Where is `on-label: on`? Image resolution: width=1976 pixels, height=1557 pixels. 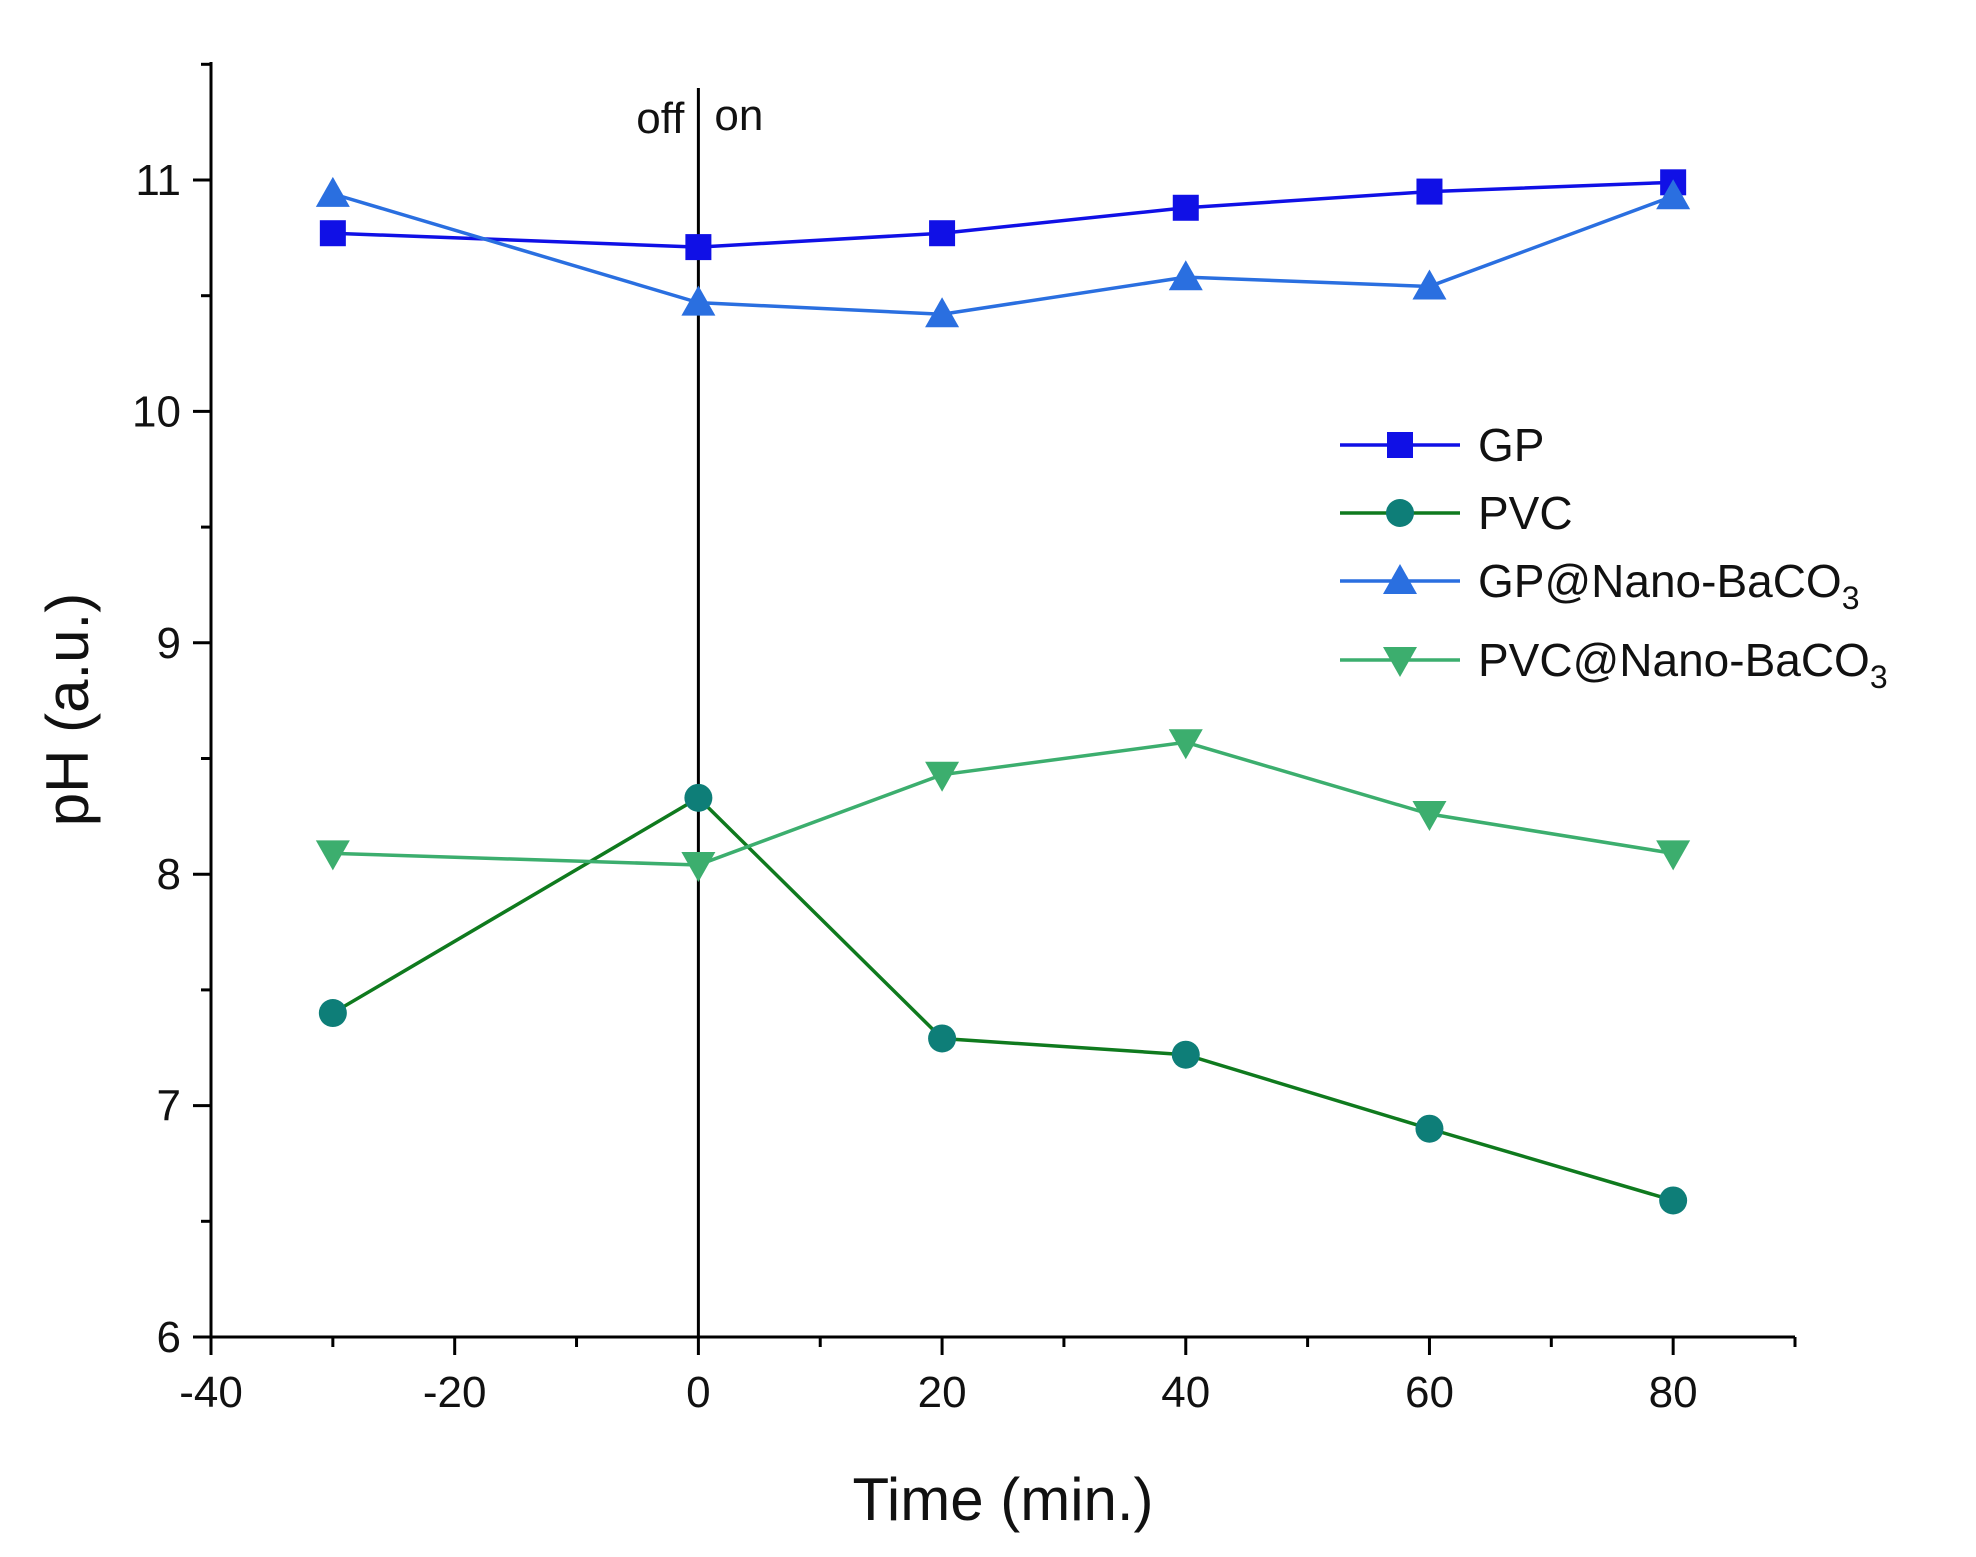 on-label: on is located at coordinates (738, 115).